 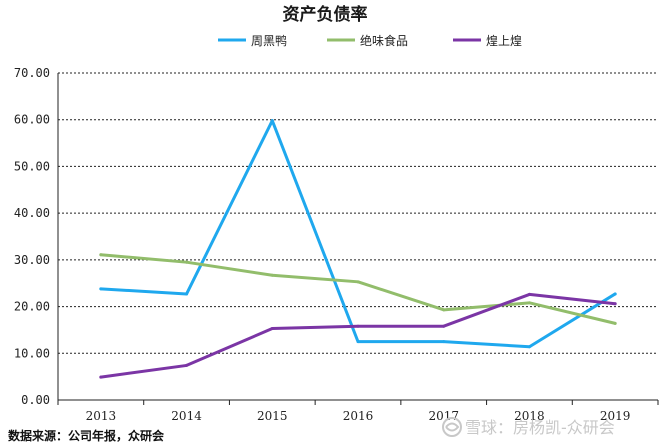 What do you see at coordinates (32, 73) in the screenshot?
I see `y-tick-label: 70.00` at bounding box center [32, 73].